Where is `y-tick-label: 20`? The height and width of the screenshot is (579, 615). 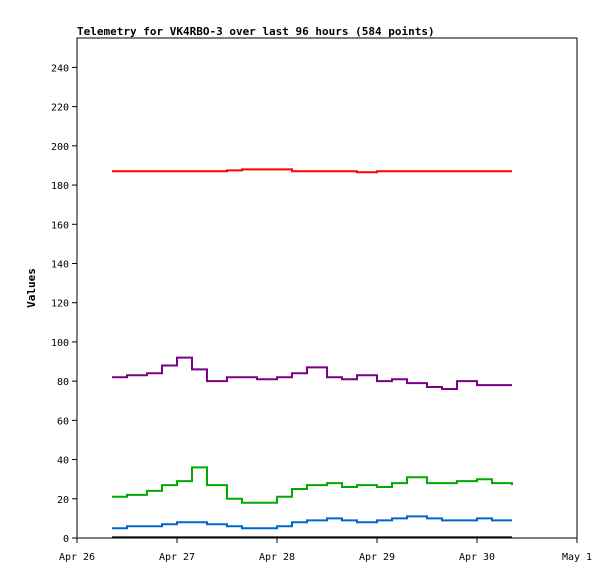 y-tick-label: 20 is located at coordinates (63, 500).